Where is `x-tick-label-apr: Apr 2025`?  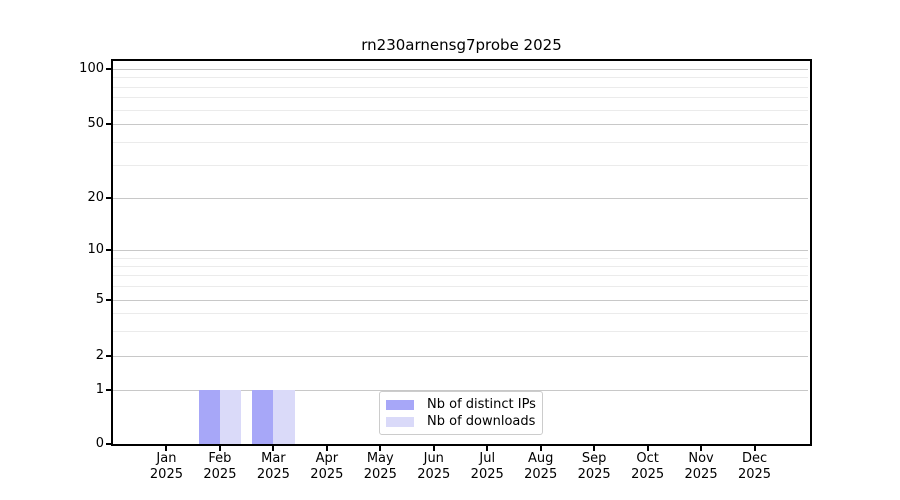 x-tick-label-apr: Apr 2025 is located at coordinates (327, 467).